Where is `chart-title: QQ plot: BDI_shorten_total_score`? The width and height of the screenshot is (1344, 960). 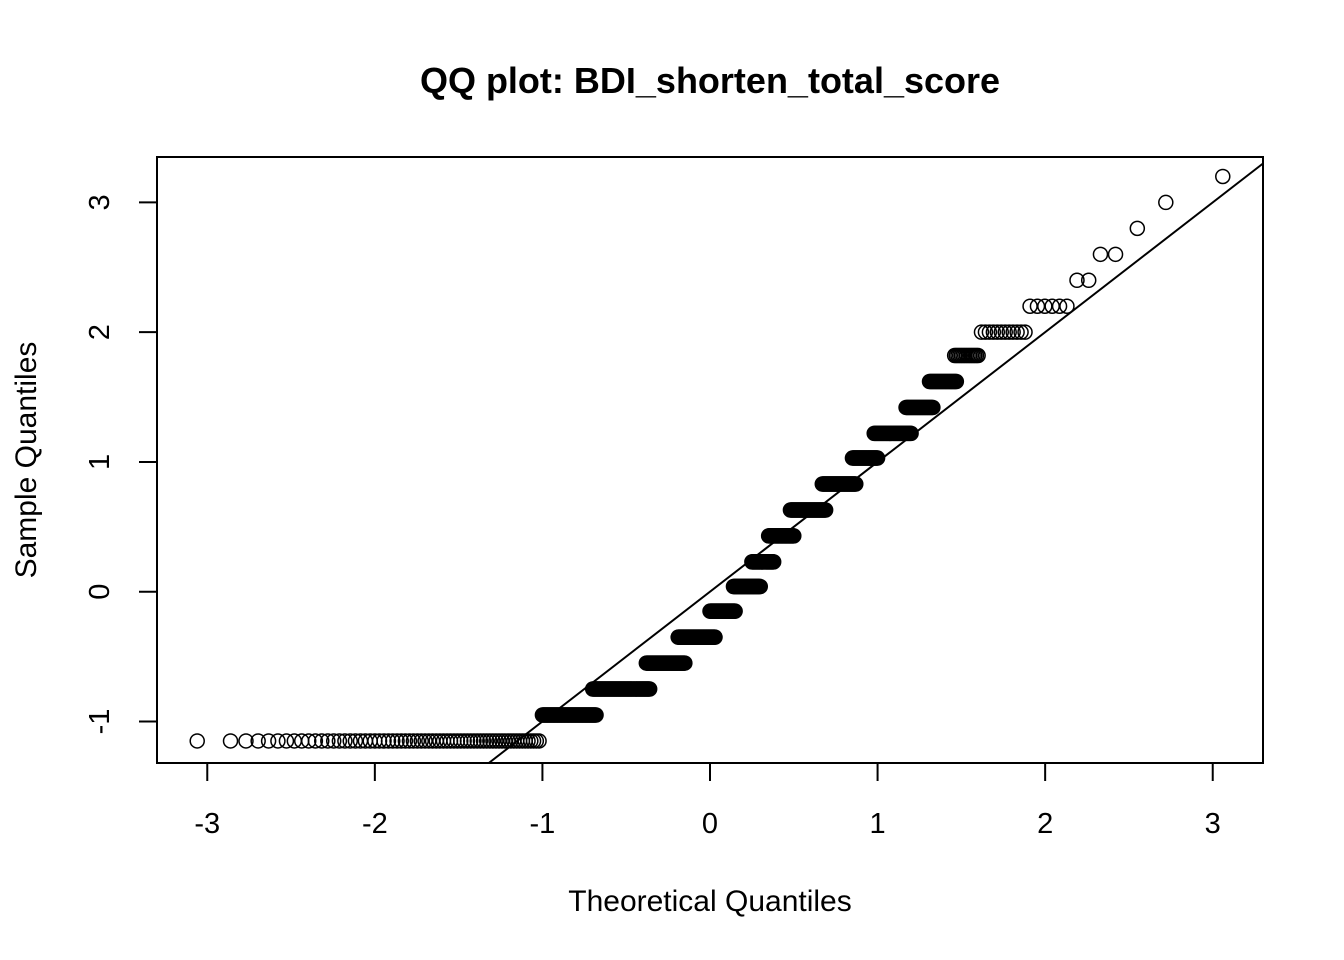 chart-title: QQ plot: BDI_shorten_total_score is located at coordinates (710, 80).